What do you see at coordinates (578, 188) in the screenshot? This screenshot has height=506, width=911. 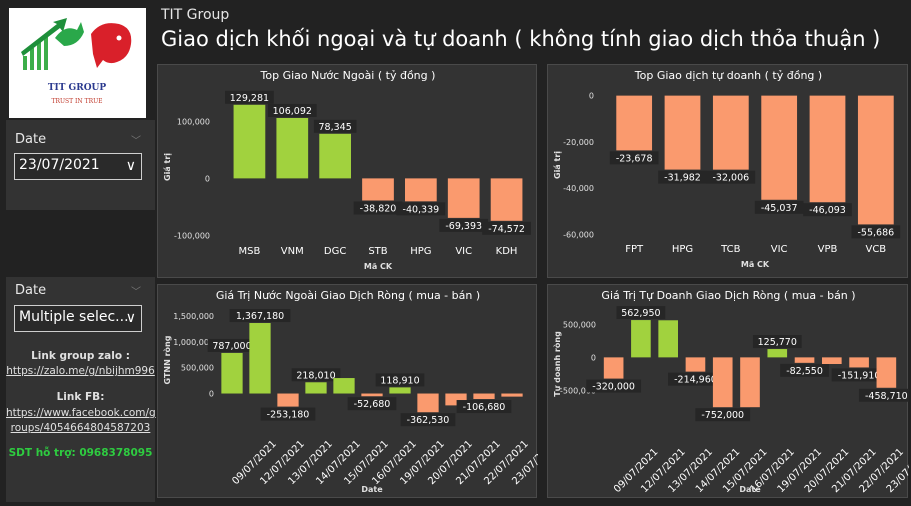 I see `y-tick-label: -40,000` at bounding box center [578, 188].